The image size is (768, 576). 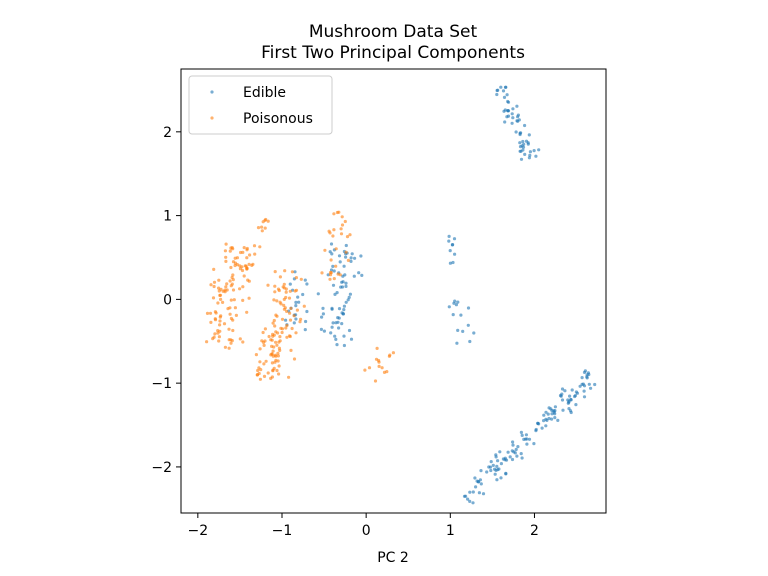 I want to click on x-tick-label: 0, so click(x=366, y=531).